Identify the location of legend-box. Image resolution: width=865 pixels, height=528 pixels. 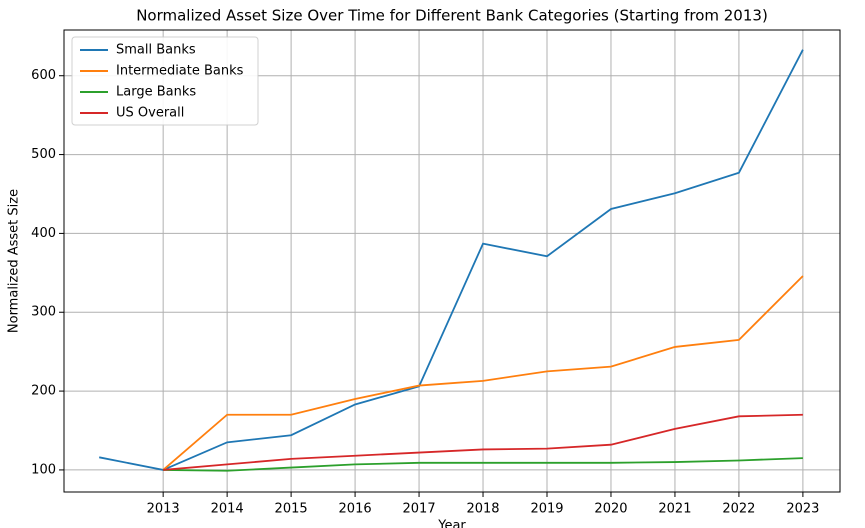
(165, 81).